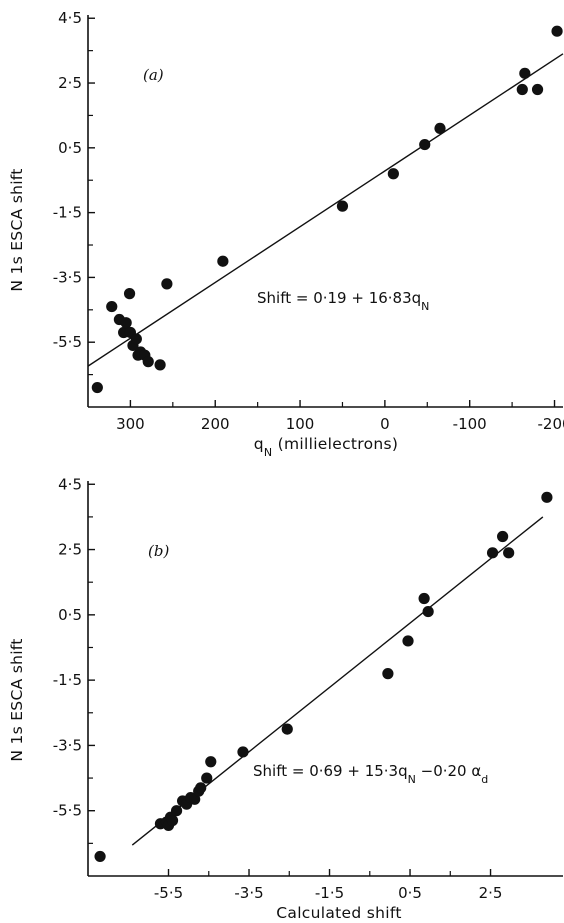  I want to click on panel-a-y-tick-label: -1·5, so click(67, 213).